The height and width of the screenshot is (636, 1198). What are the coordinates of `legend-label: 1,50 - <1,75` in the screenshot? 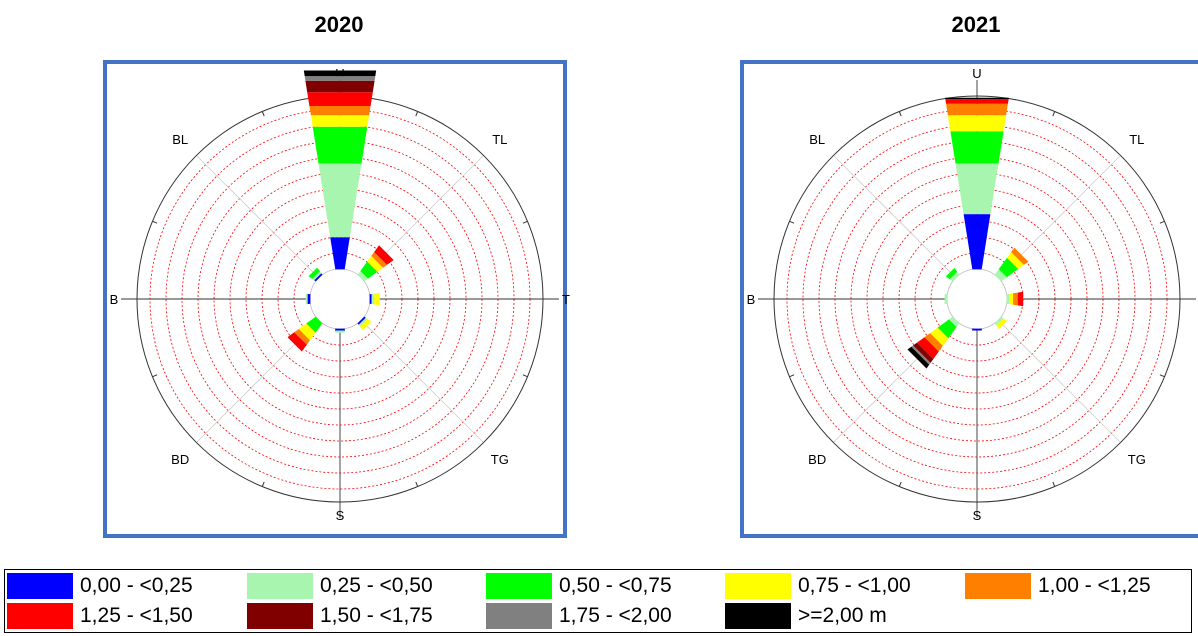 It's located at (376, 615).